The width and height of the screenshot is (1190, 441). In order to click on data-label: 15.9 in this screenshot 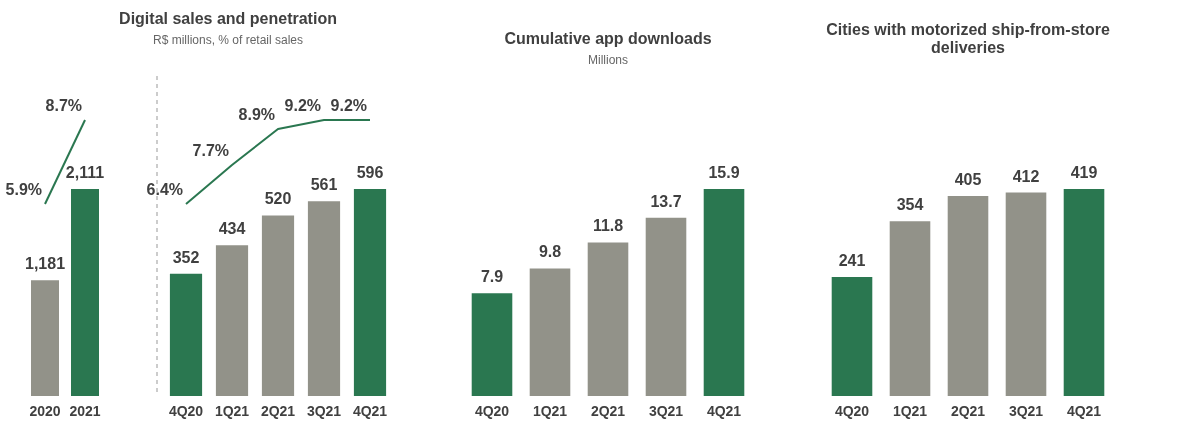, I will do `click(724, 173)`.